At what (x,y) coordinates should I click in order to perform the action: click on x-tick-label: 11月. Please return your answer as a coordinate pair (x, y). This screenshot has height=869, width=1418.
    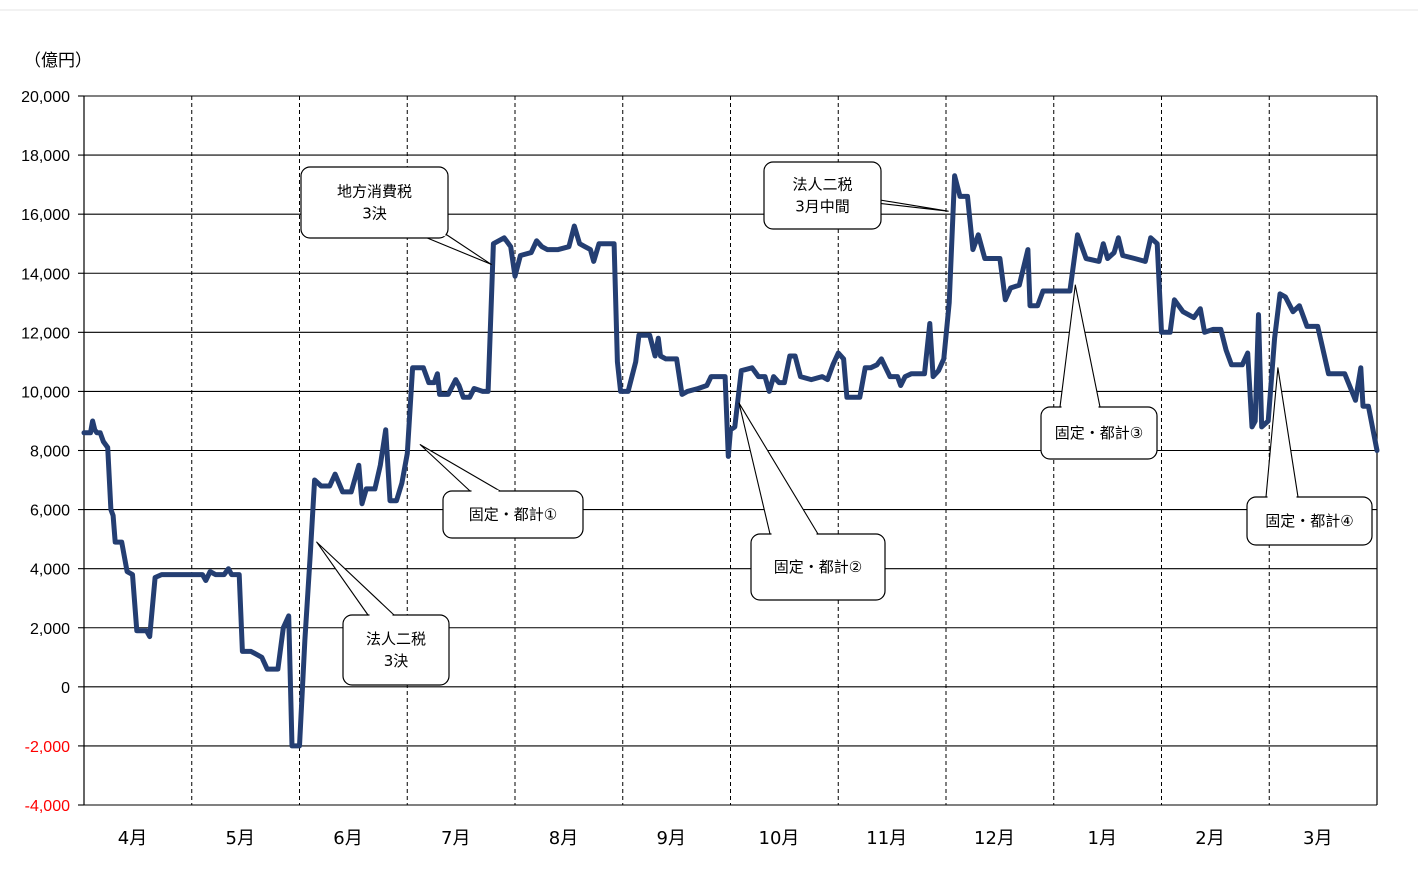
    Looking at the image, I should click on (886, 838).